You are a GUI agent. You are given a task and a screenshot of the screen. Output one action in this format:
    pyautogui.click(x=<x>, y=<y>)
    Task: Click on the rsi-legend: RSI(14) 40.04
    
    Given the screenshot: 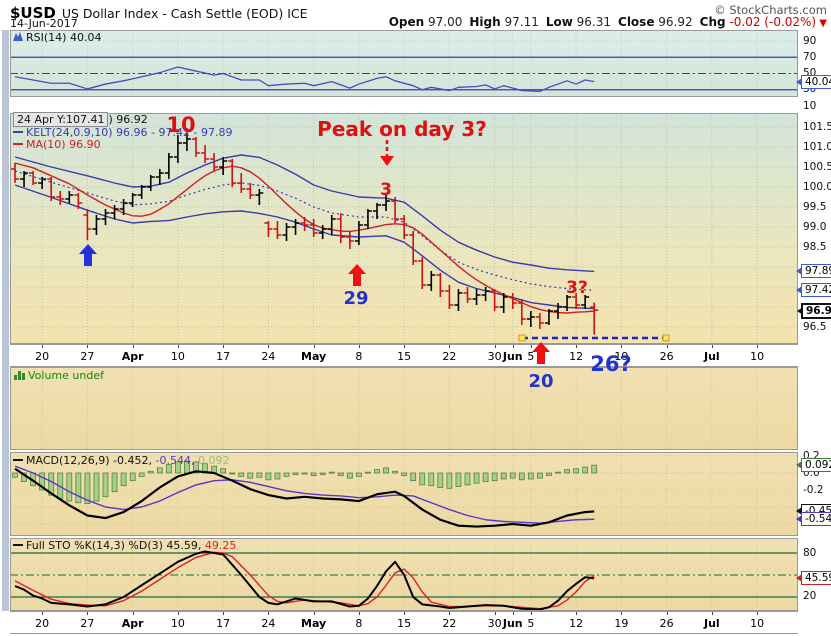 What is the action you would take?
    pyautogui.click(x=56, y=37)
    